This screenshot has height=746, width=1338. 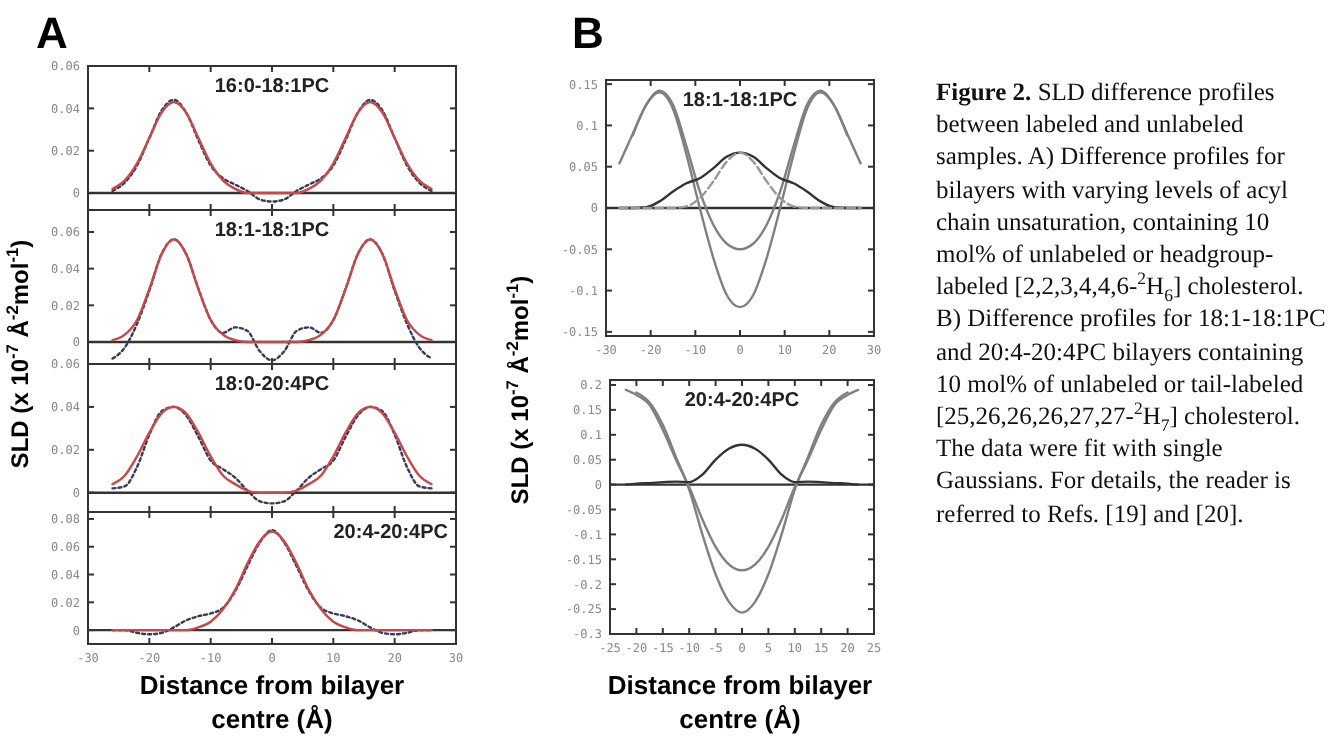 I want to click on text: 16:0-18:1PC, so click(x=272, y=87).